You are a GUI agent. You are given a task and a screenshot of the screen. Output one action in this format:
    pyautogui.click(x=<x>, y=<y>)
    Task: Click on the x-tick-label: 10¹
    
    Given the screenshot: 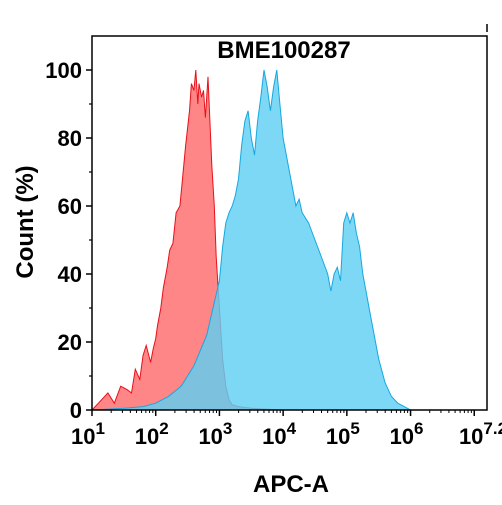 What is the action you would take?
    pyautogui.click(x=88, y=434)
    